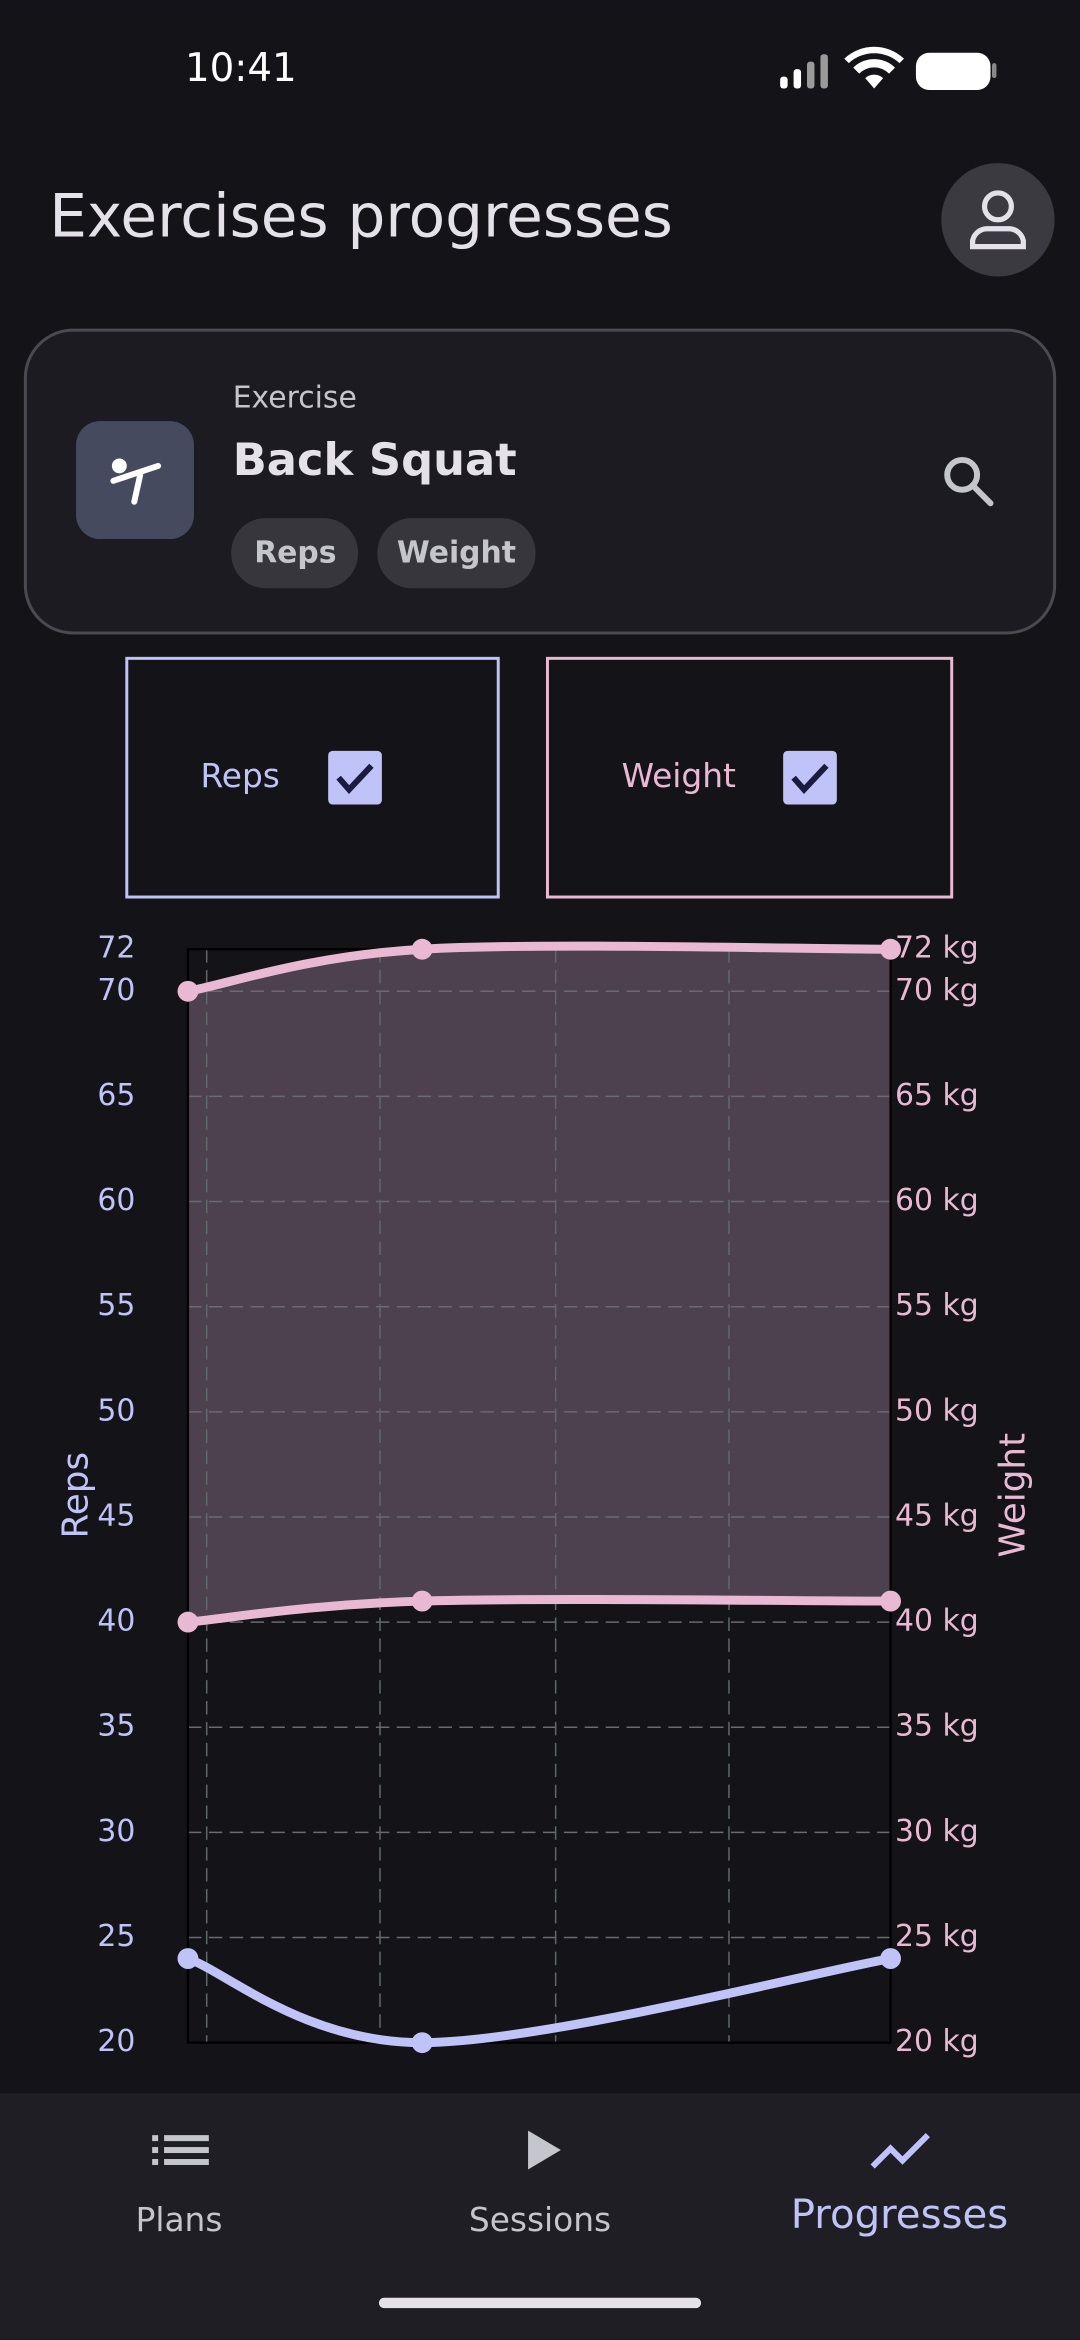 This screenshot has height=2340, width=1080. I want to click on y-tick-label: 20, so click(116, 2041).